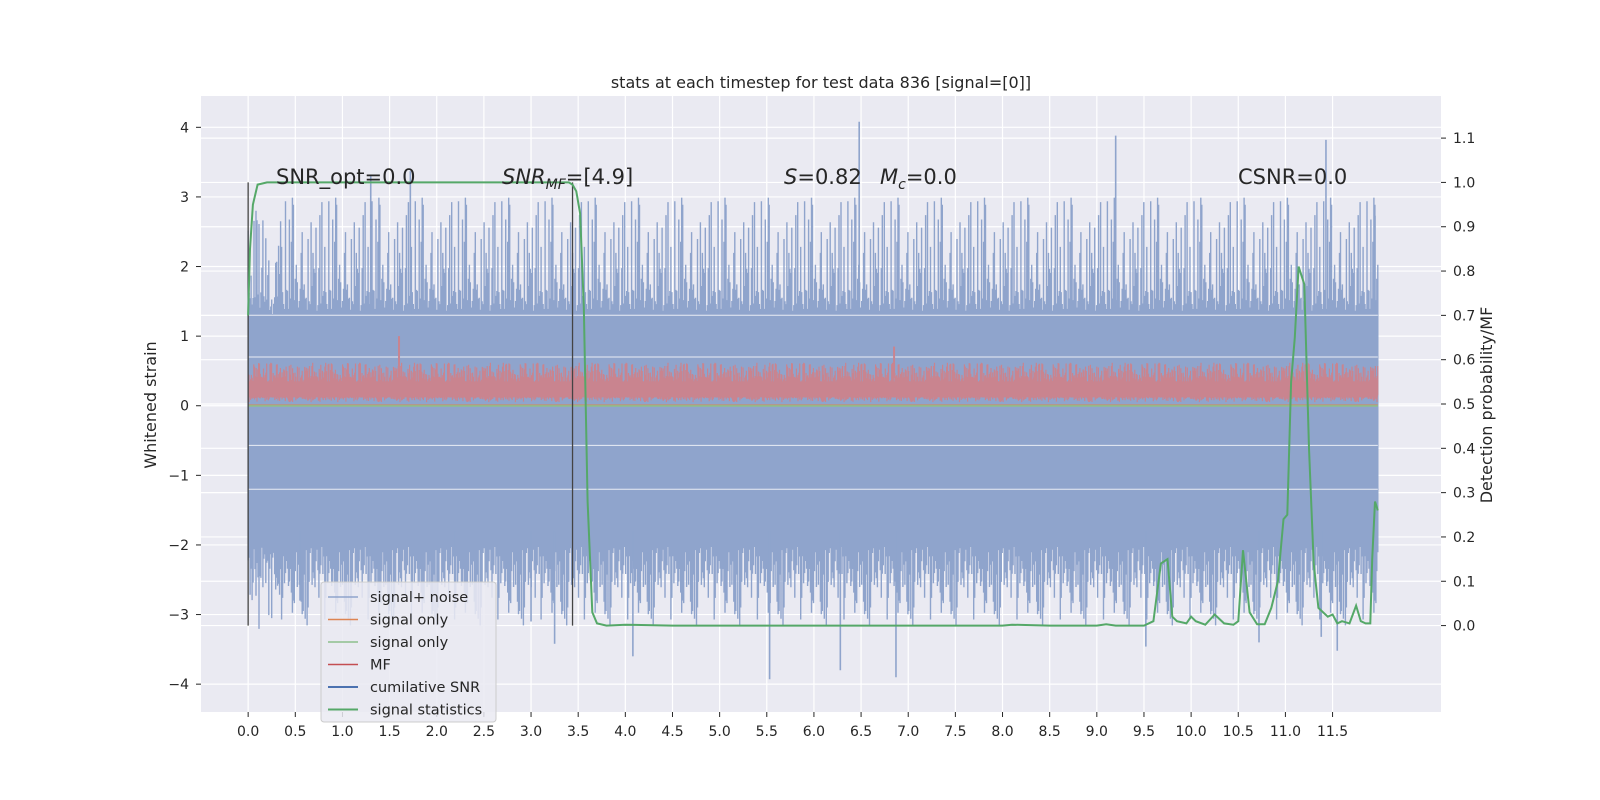  I want to click on snr-mf-subscript: MF, so click(556, 185).